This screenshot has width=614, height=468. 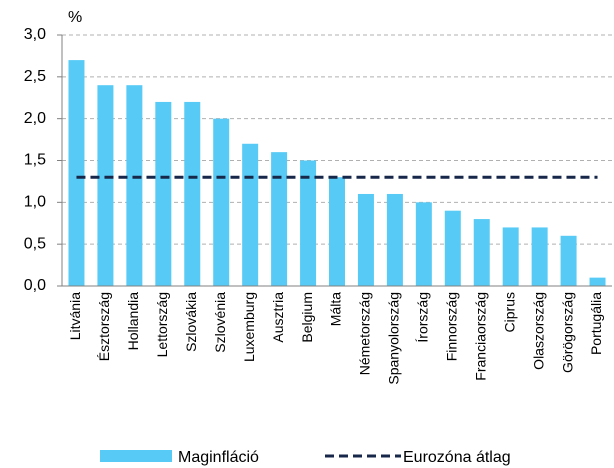 What do you see at coordinates (35, 243) in the screenshot?
I see `y-tick-label: 0,5` at bounding box center [35, 243].